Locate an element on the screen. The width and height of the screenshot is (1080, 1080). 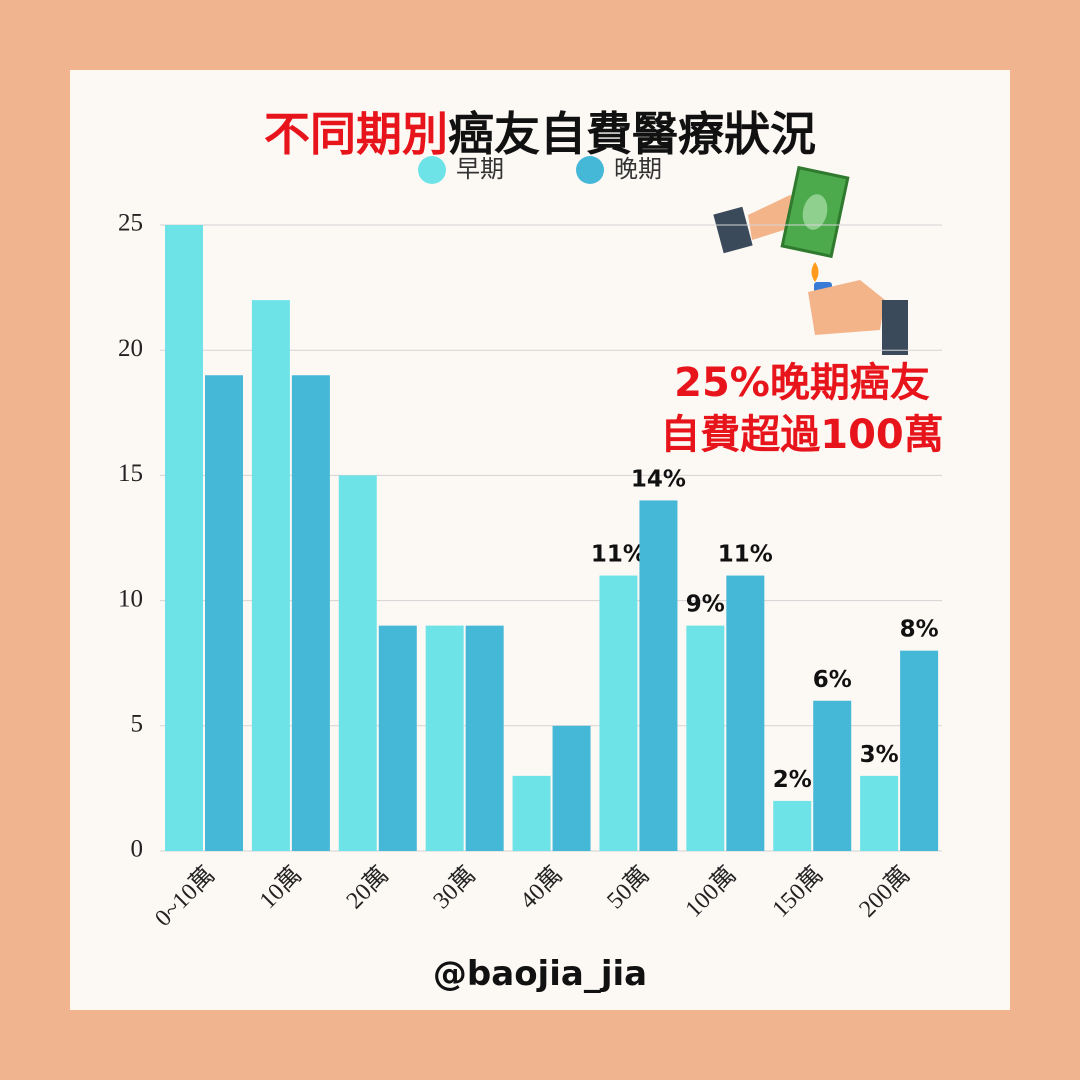
illustration is located at coordinates (810, 260).